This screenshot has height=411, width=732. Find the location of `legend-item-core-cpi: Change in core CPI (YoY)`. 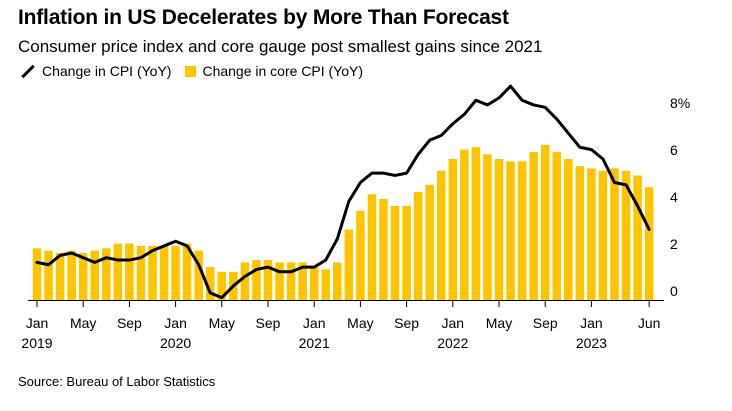

legend-item-core-cpi: Change in core CPI (YoY) is located at coordinates (274, 71).